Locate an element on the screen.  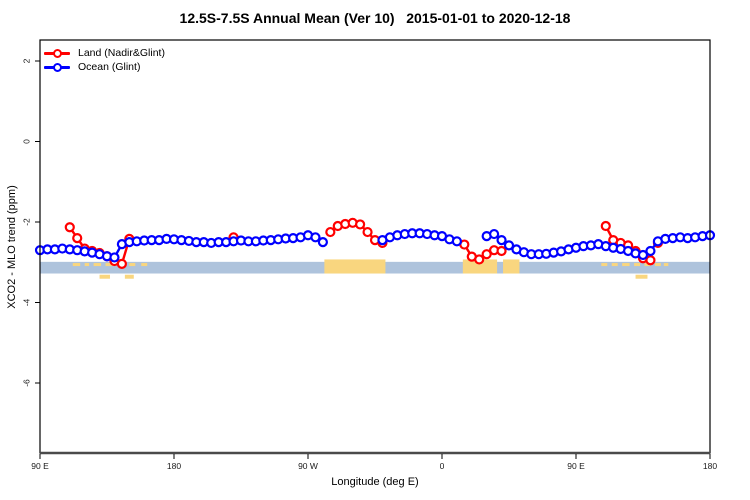
y-axis-tick-label: 0 is located at coordinates (26, 141).